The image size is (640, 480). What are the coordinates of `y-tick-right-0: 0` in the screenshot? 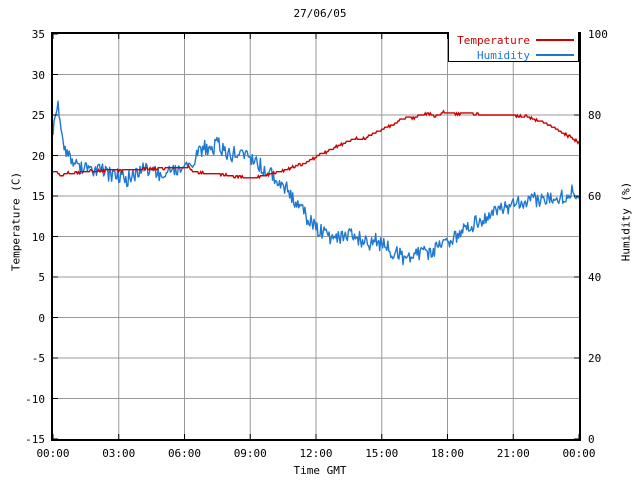 It's located at (591, 439).